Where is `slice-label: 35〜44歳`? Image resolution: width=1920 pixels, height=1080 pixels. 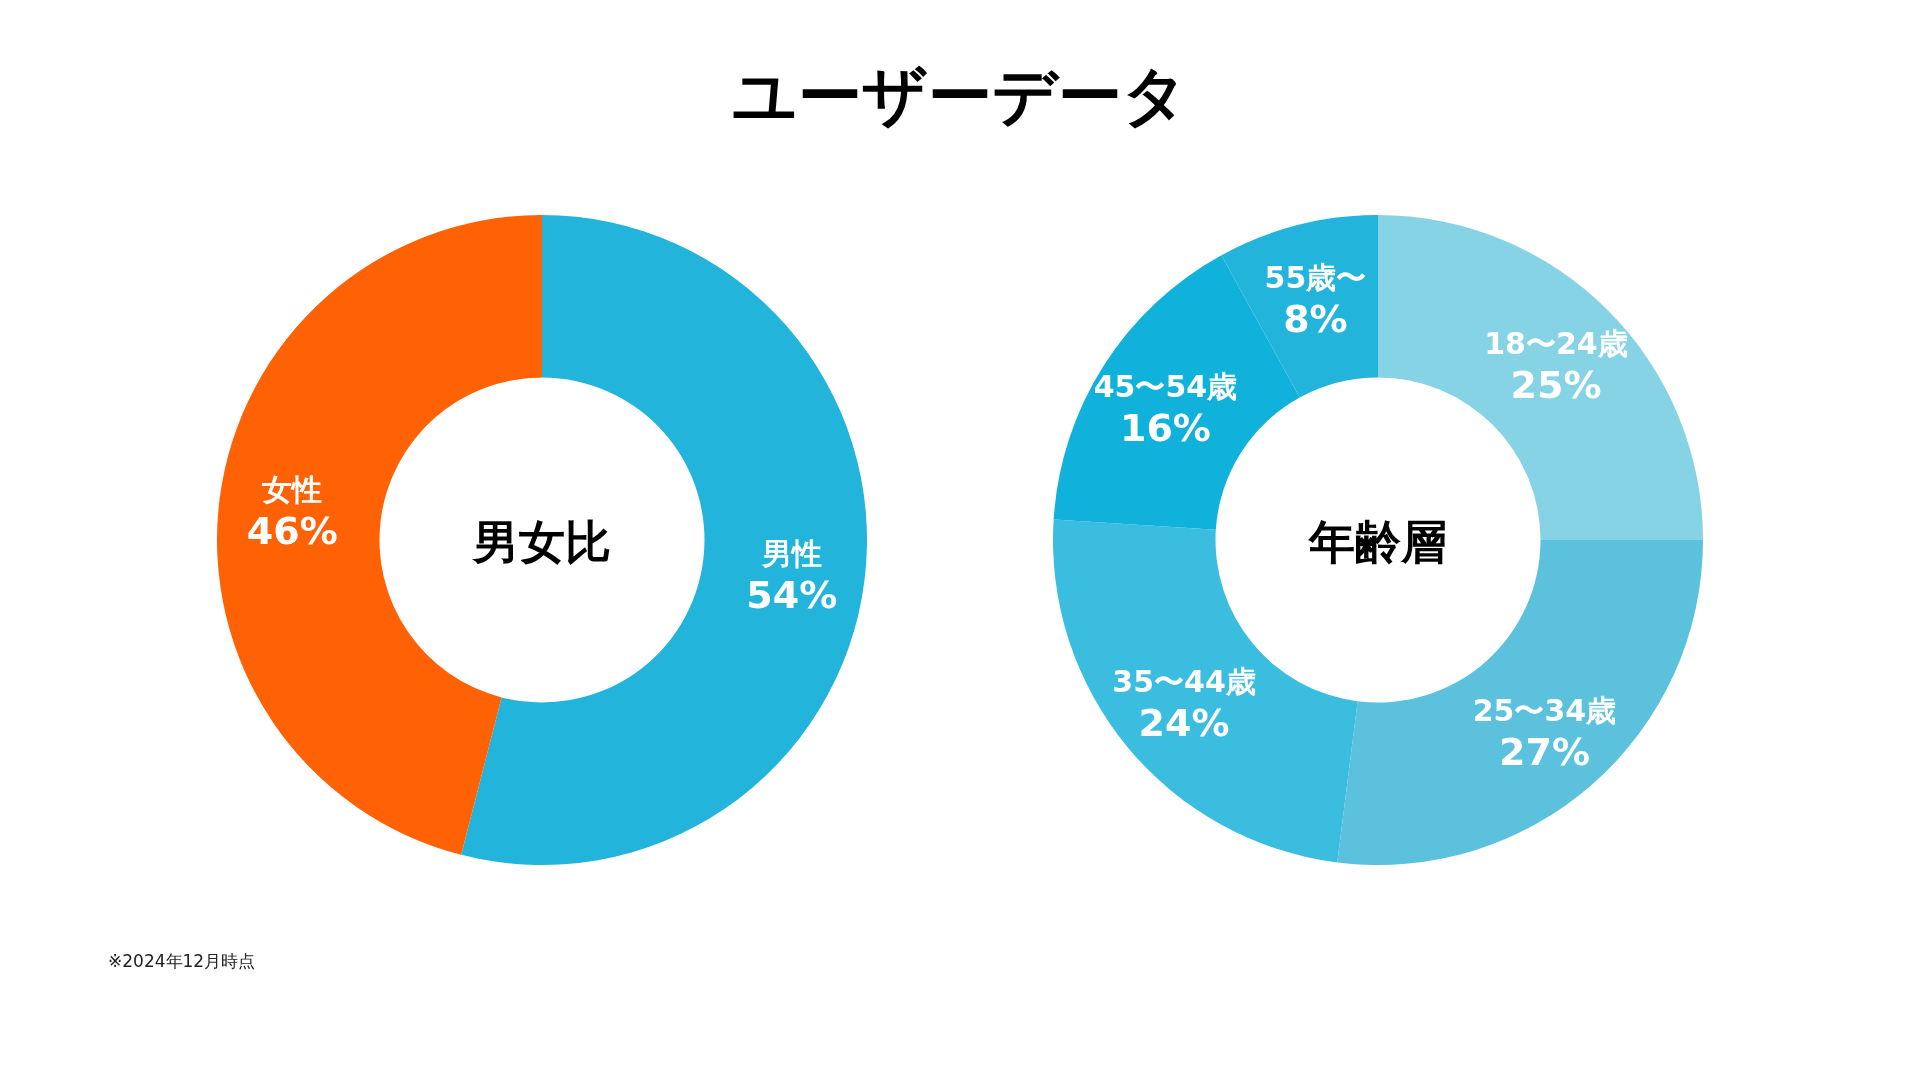
slice-label: 35〜44歳 is located at coordinates (1184, 682).